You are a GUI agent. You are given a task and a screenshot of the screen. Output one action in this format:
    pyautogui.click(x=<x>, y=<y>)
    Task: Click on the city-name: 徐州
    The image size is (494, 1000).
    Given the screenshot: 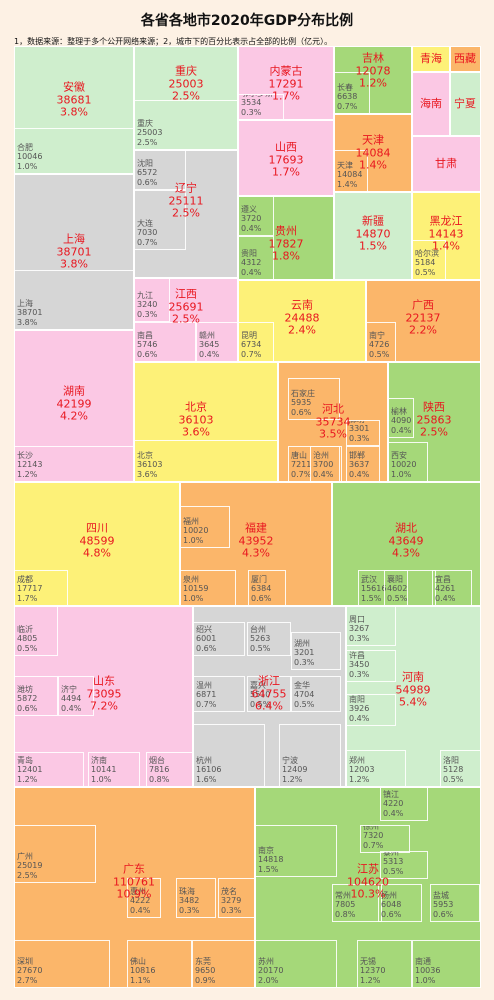 What is the action you would take?
    pyautogui.click(x=371, y=828)
    